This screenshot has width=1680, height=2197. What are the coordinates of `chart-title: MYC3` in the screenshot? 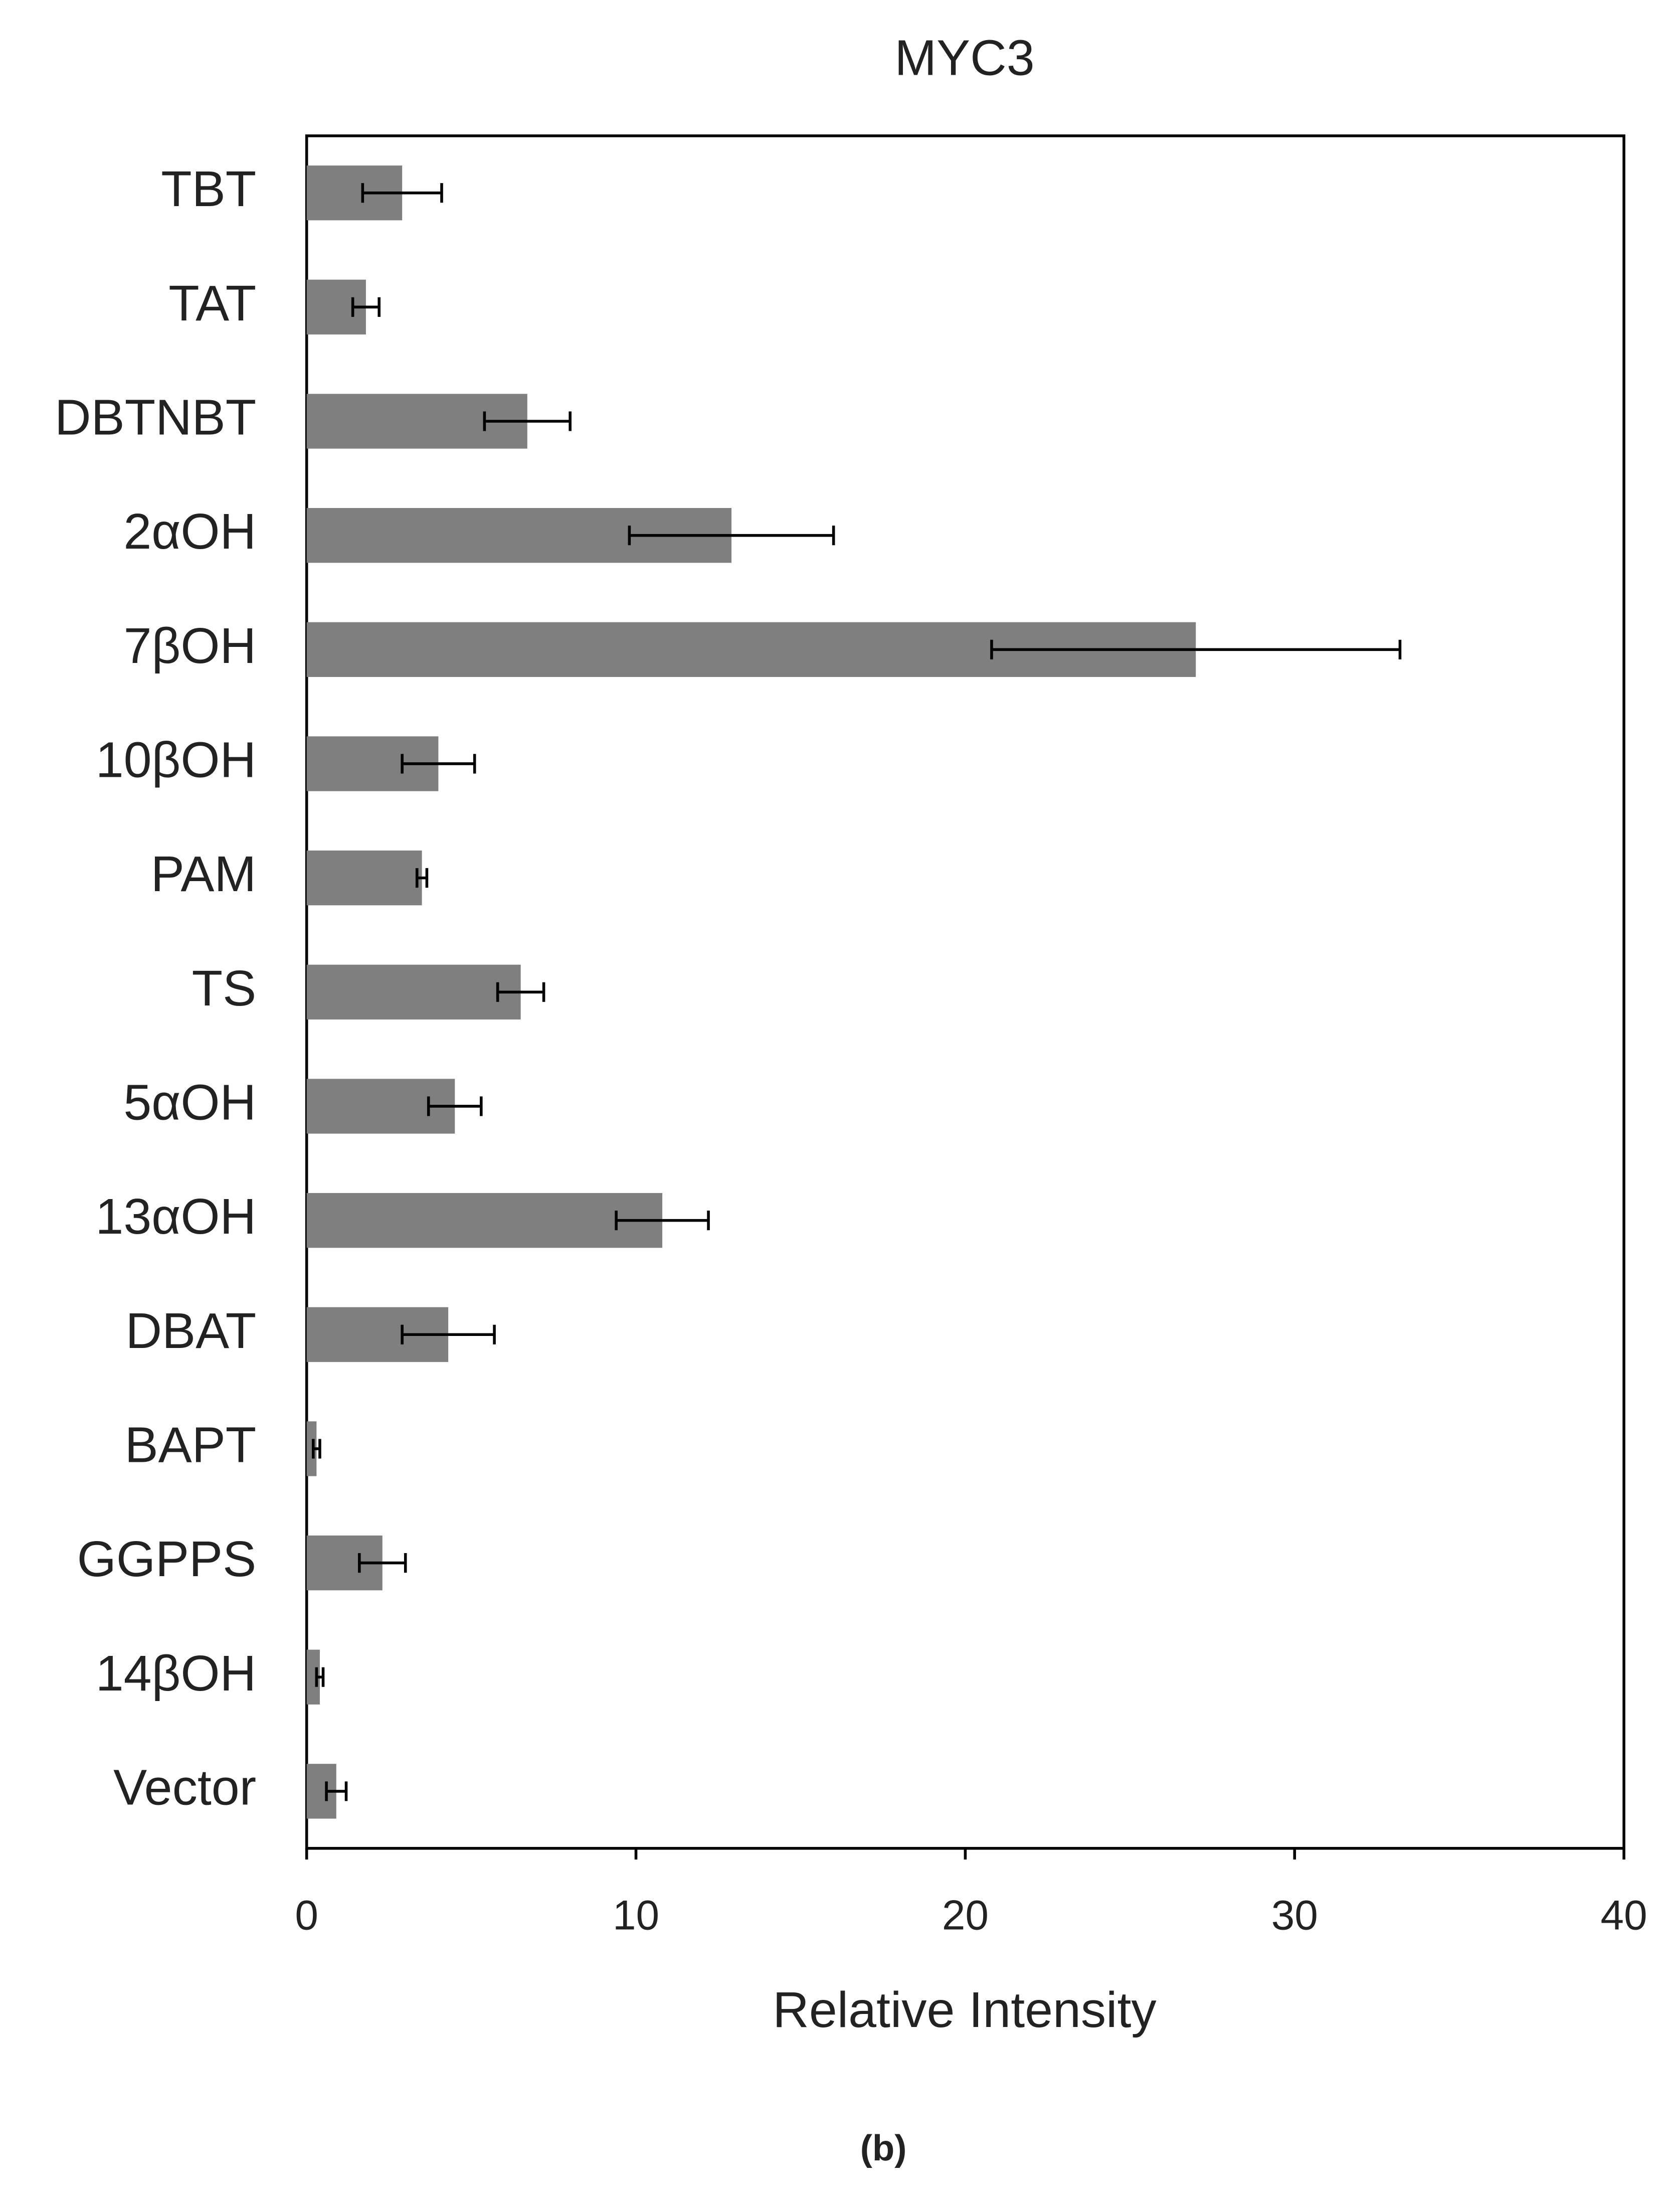 It's located at (964, 58).